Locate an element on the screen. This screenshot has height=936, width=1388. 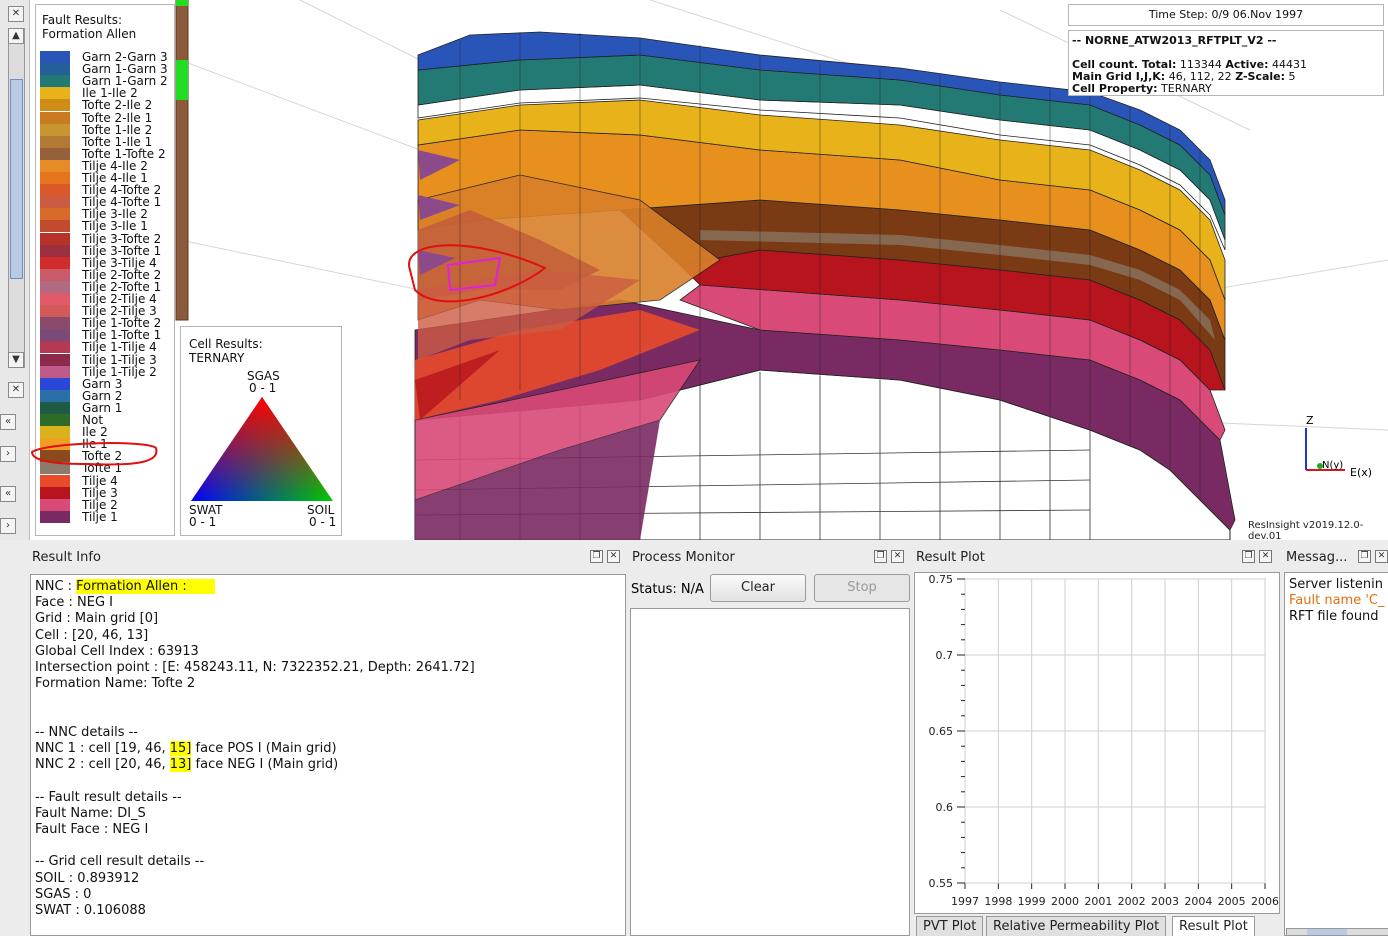
legend-label: Tilje 1 is located at coordinates (100, 516).